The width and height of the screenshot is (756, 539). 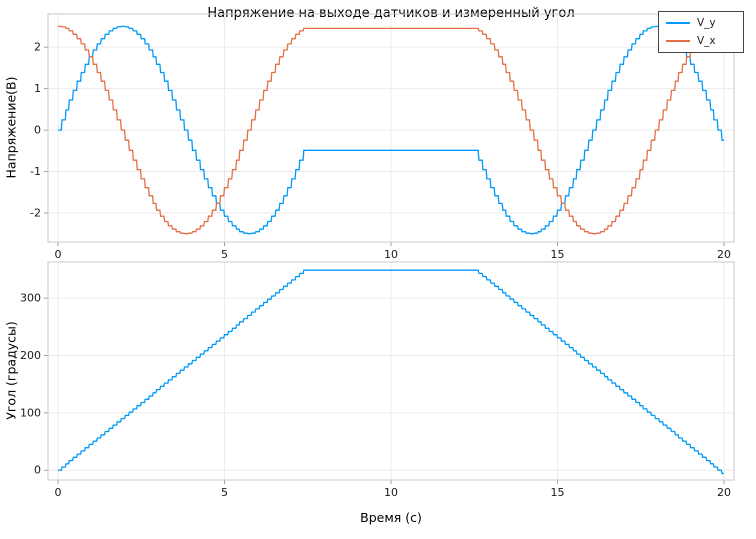 I want to click on y-tick-label: 1, so click(x=37, y=88).